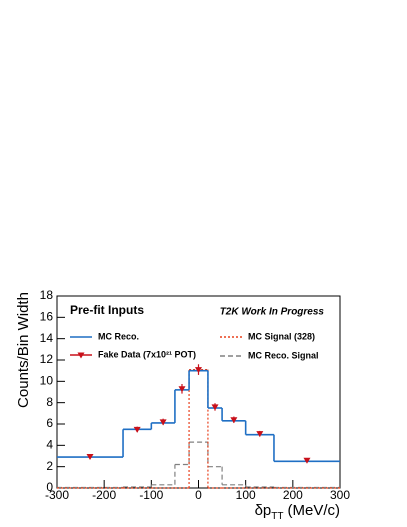 Image resolution: width=407 pixels, height=527 pixels. I want to click on legend-marker, so click(81, 355).